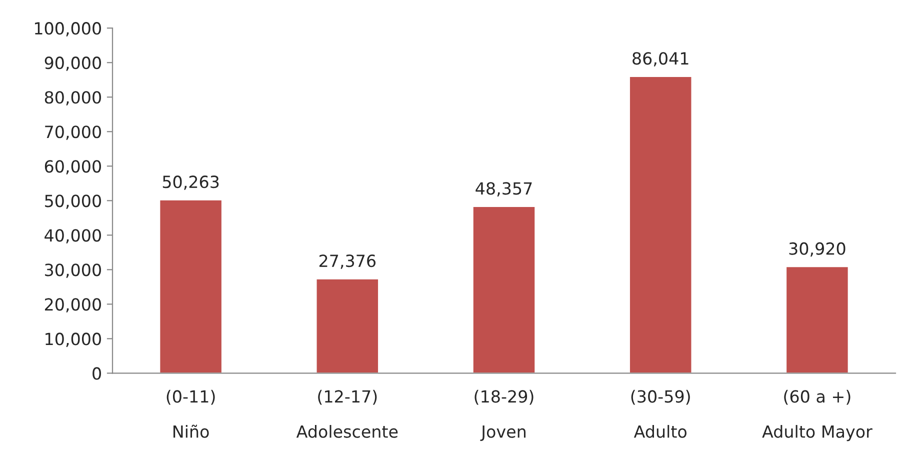  Describe the element at coordinates (73, 133) in the screenshot. I see `y-tick-label: 70,000` at that location.